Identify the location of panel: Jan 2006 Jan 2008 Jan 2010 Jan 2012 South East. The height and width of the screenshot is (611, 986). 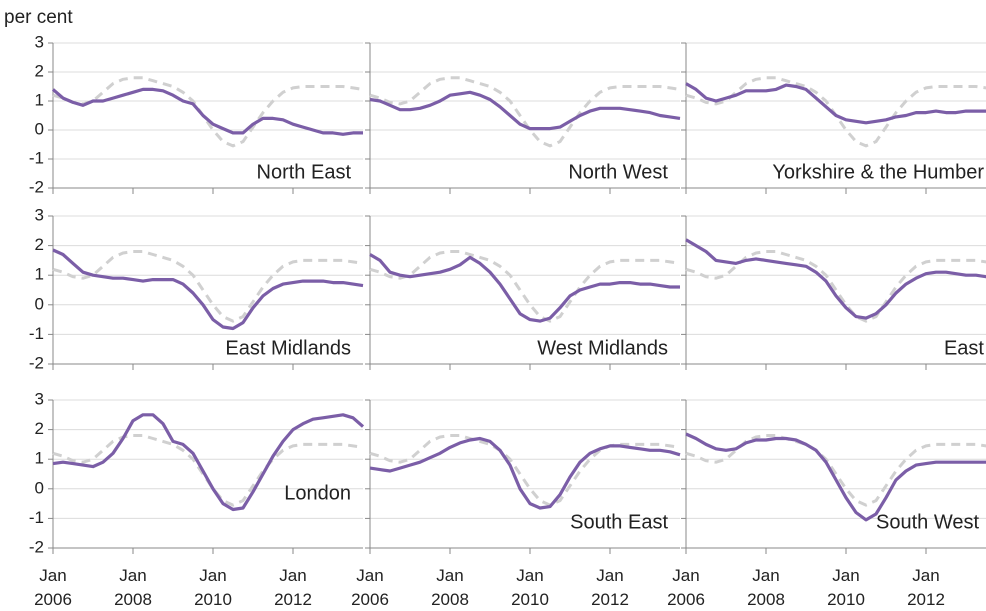
(516, 504).